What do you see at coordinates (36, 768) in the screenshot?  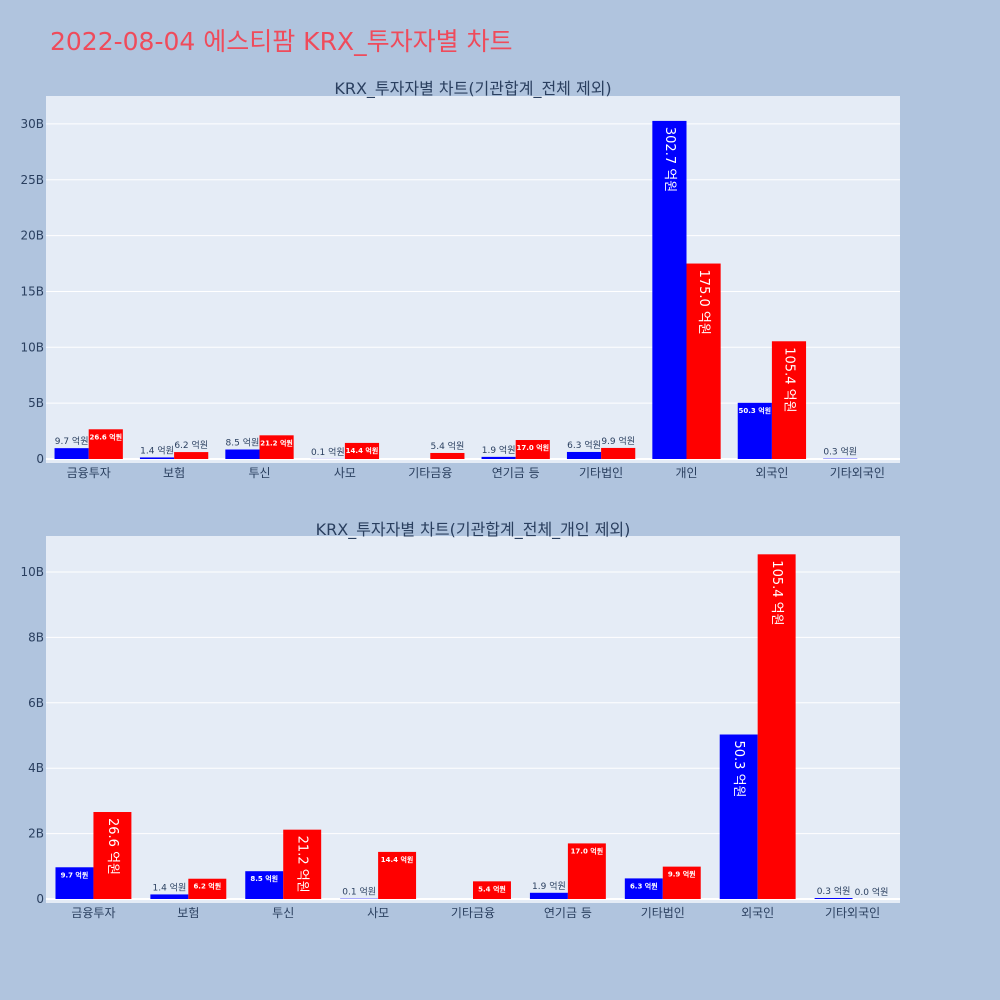 I see `y-tick-label: 4B` at bounding box center [36, 768].